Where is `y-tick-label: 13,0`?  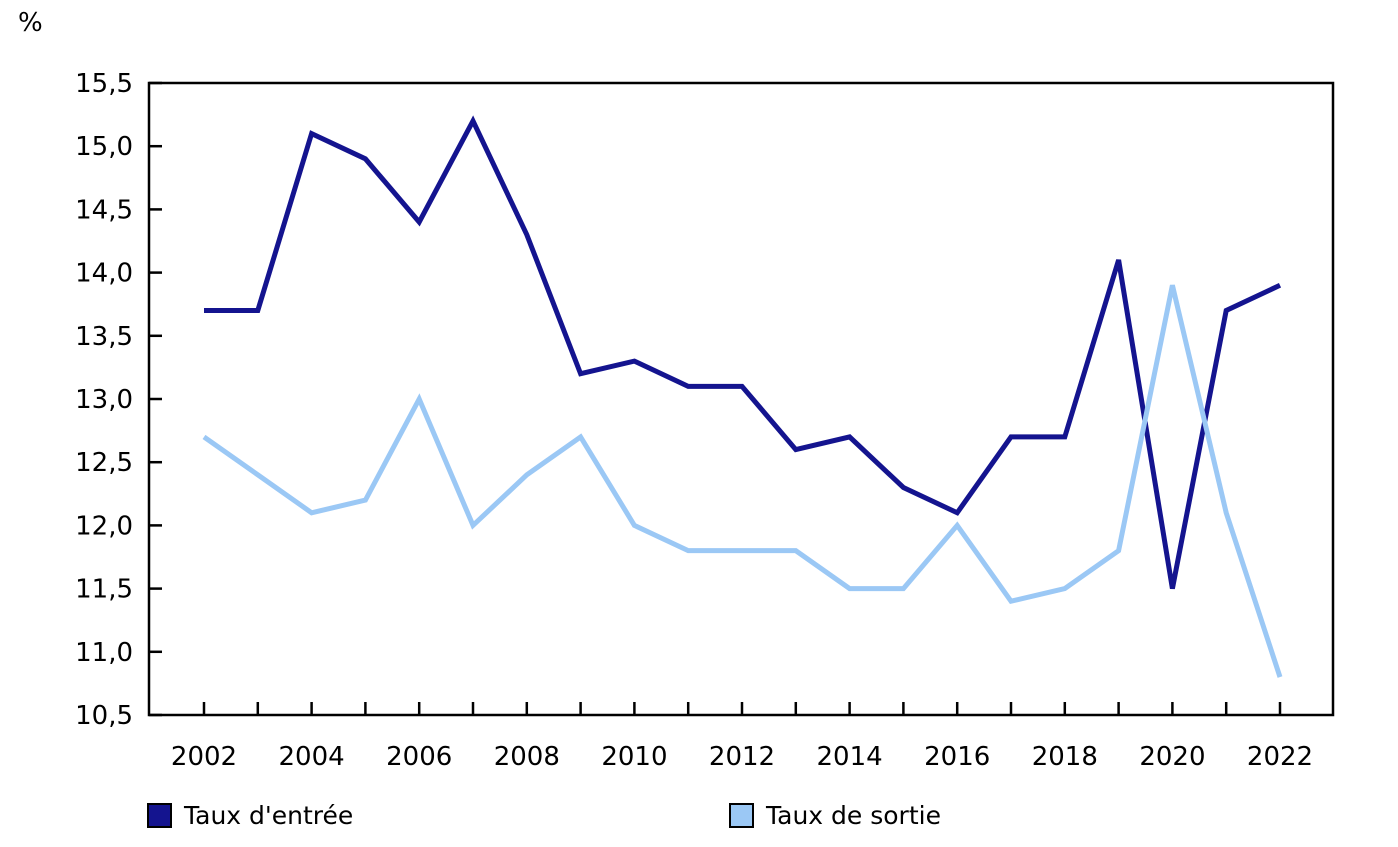
y-tick-label: 13,0 is located at coordinates (104, 400).